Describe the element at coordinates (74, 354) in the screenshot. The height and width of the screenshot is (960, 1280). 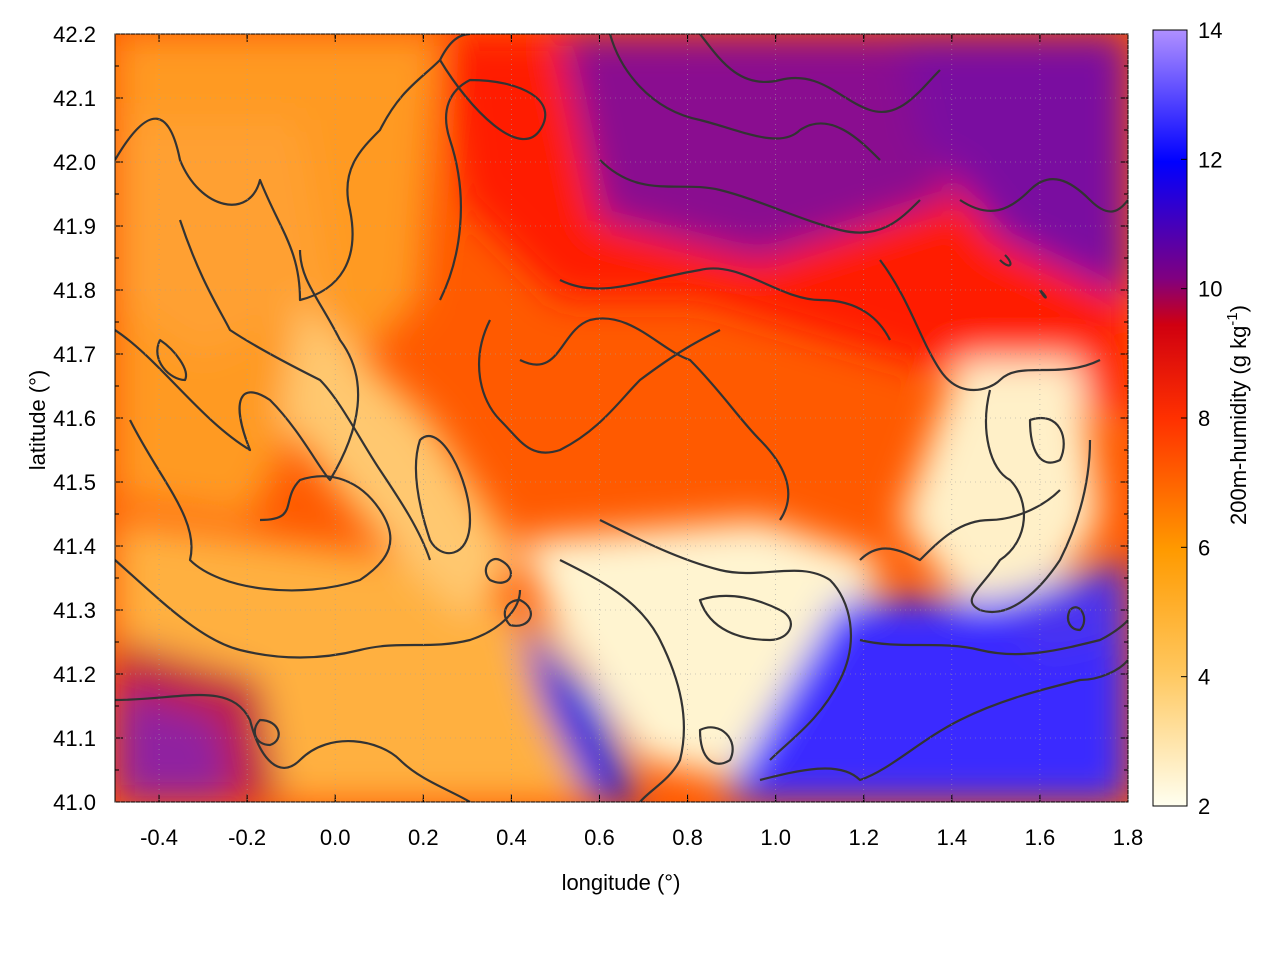
I see `y-tick-label: 41.7` at that location.